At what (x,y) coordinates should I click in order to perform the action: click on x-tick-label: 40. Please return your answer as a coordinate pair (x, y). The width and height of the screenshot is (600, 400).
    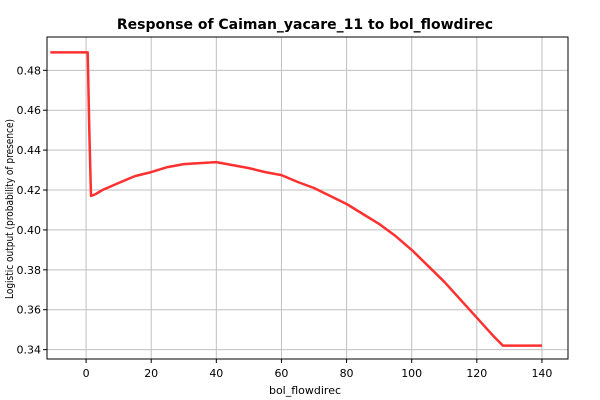
    Looking at the image, I should click on (216, 373).